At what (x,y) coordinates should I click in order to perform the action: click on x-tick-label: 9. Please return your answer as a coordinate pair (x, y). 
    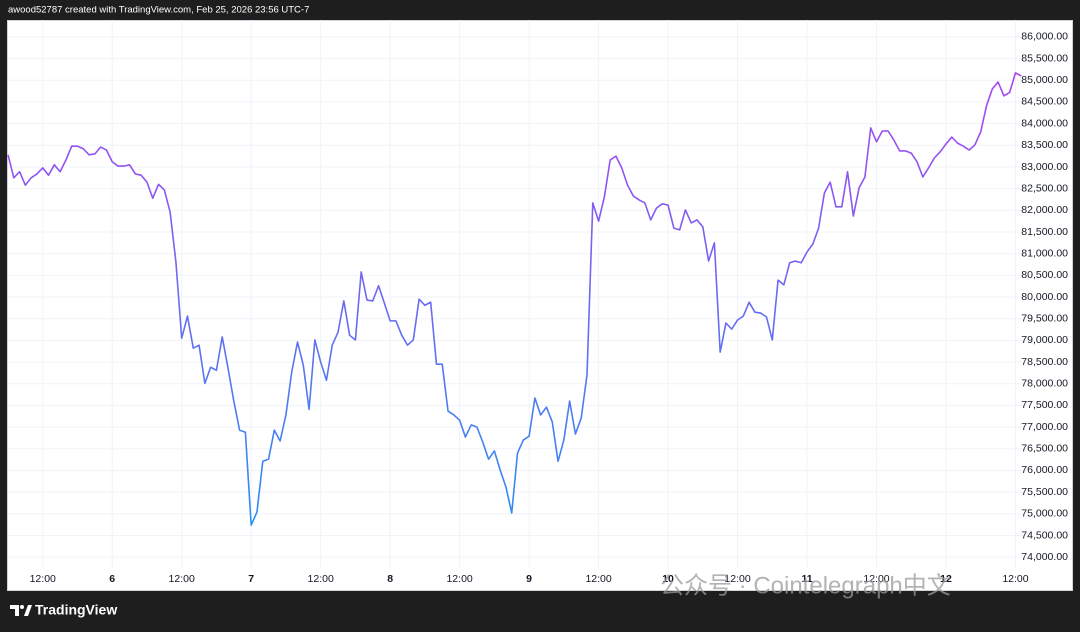
    Looking at the image, I should click on (529, 579).